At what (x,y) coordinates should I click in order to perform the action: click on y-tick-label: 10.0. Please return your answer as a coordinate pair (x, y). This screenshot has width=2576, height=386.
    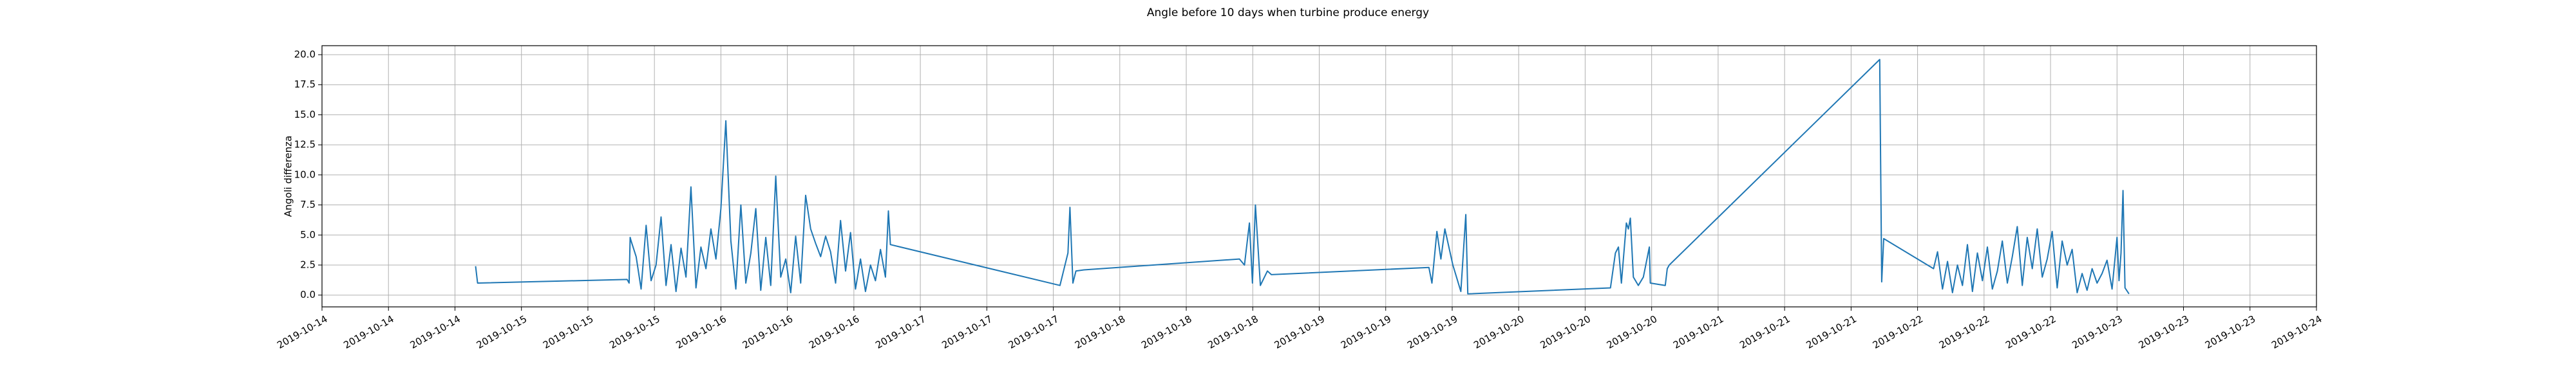
    Looking at the image, I should click on (305, 174).